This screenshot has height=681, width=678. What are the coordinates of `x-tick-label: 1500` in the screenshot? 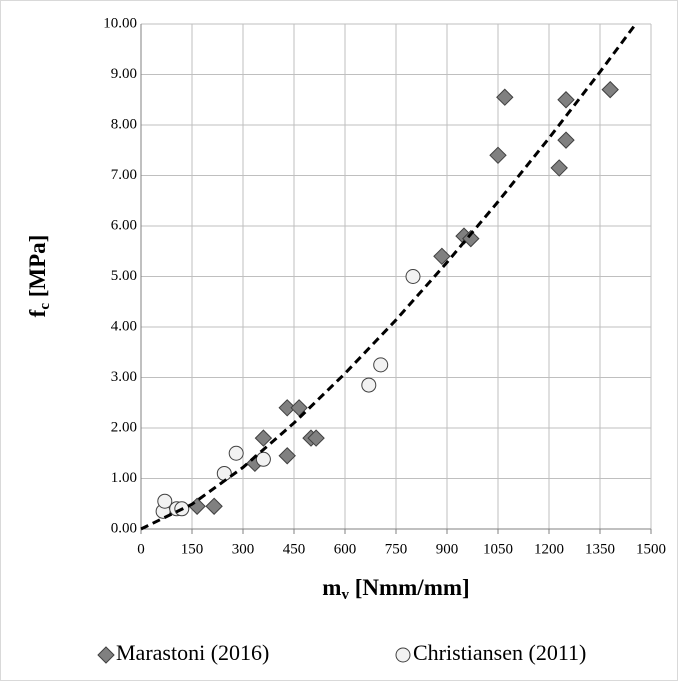 It's located at (651, 549).